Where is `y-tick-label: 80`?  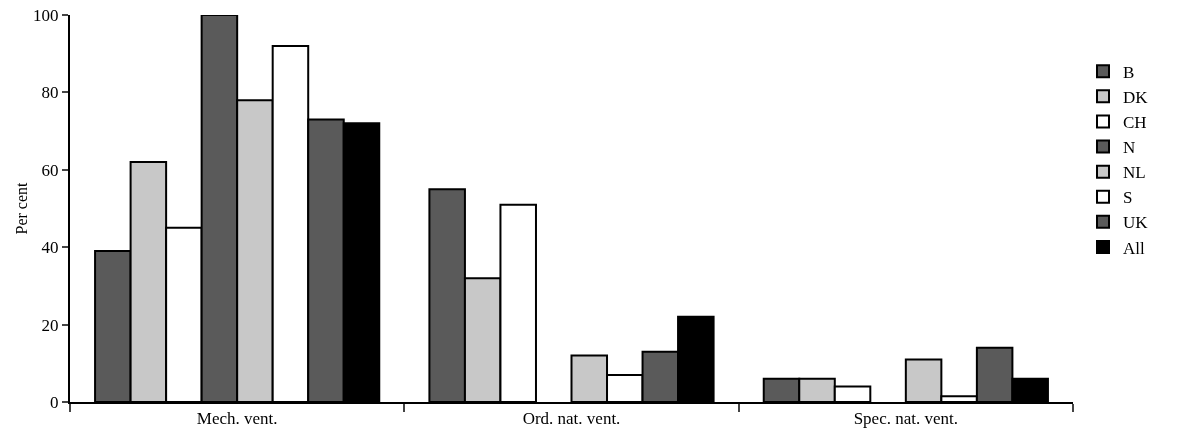
y-tick-label: 80 is located at coordinates (50, 93).